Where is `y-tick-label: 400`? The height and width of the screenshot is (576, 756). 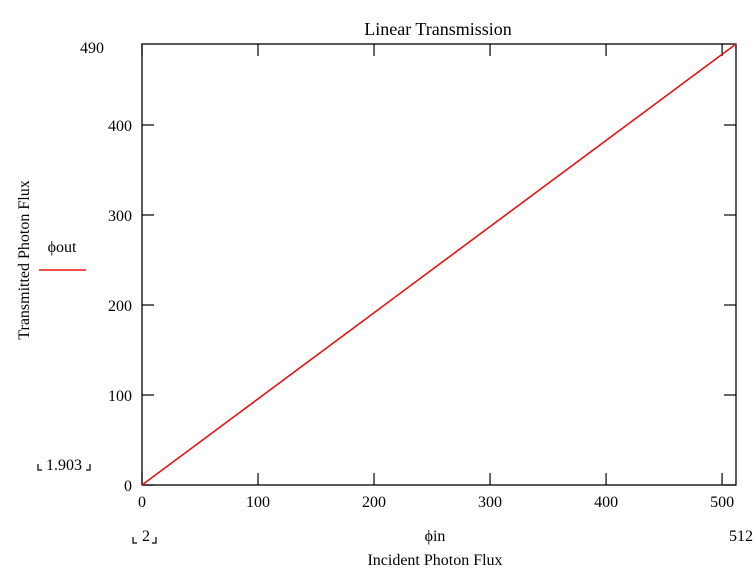
y-tick-label: 400 is located at coordinates (120, 126).